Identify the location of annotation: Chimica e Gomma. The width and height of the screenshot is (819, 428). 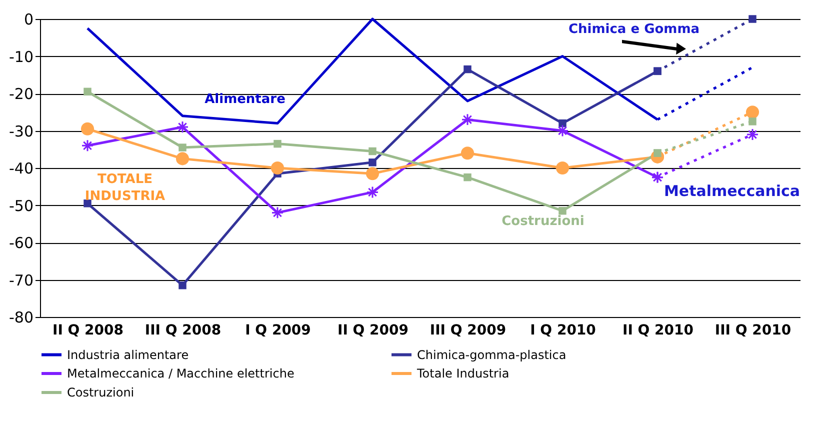
(634, 29).